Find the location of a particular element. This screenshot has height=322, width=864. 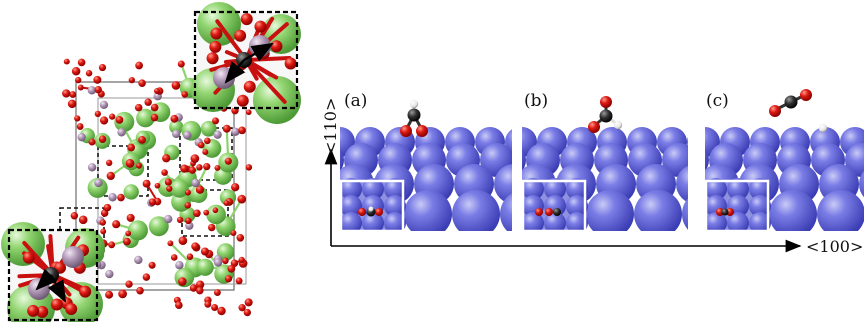

highlight-region is located at coordinates (123, 171).